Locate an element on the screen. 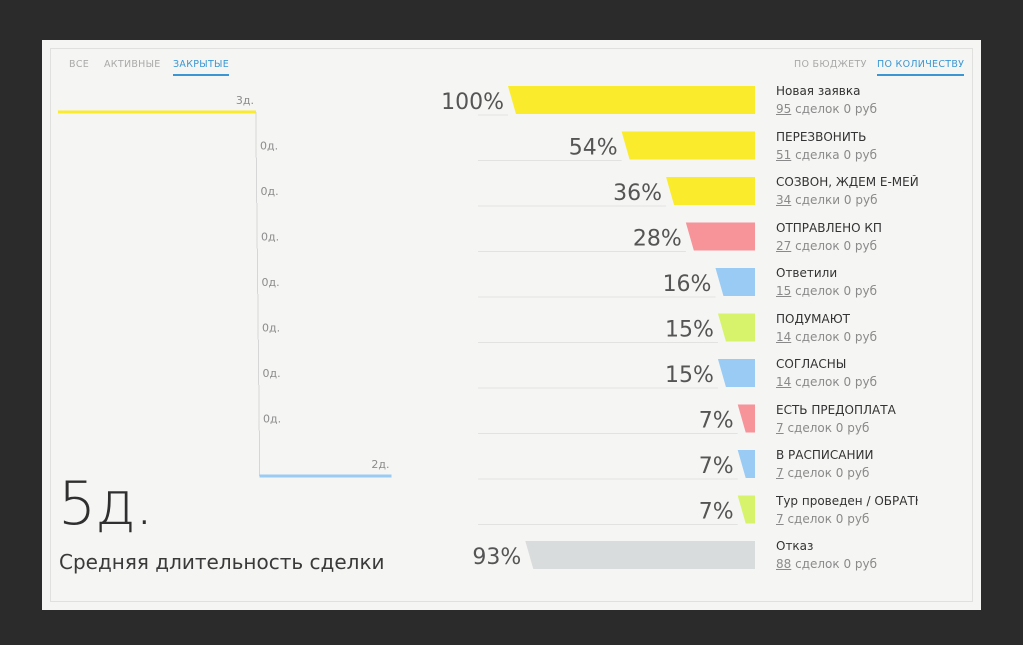  stage-name: Ответили is located at coordinates (807, 273).